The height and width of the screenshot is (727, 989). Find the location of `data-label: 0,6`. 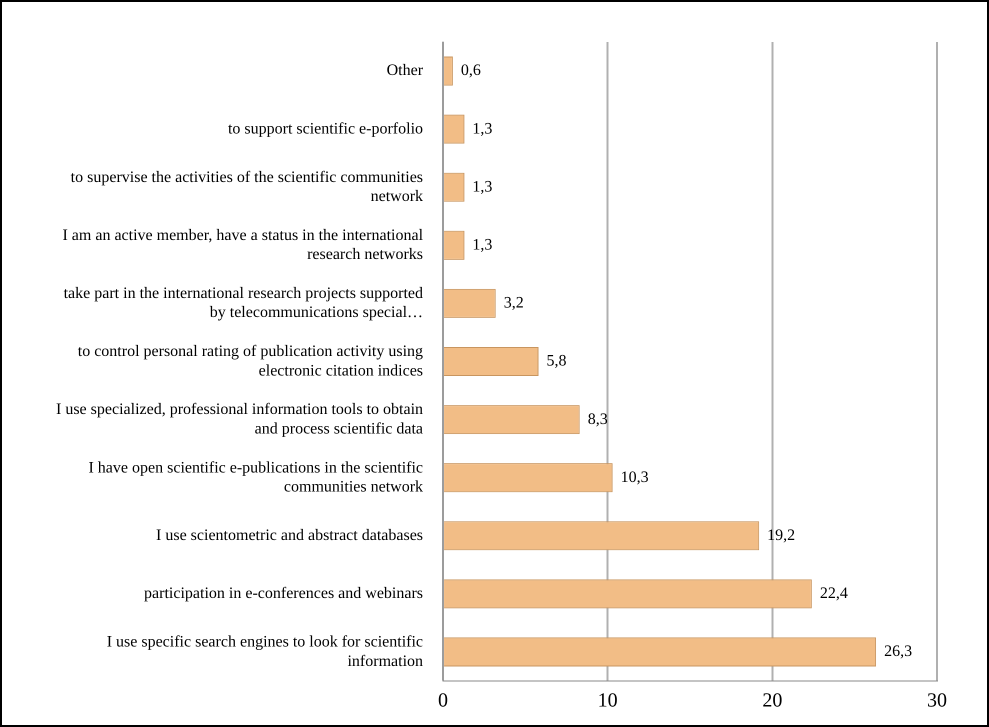

data-label: 0,6 is located at coordinates (470, 71).